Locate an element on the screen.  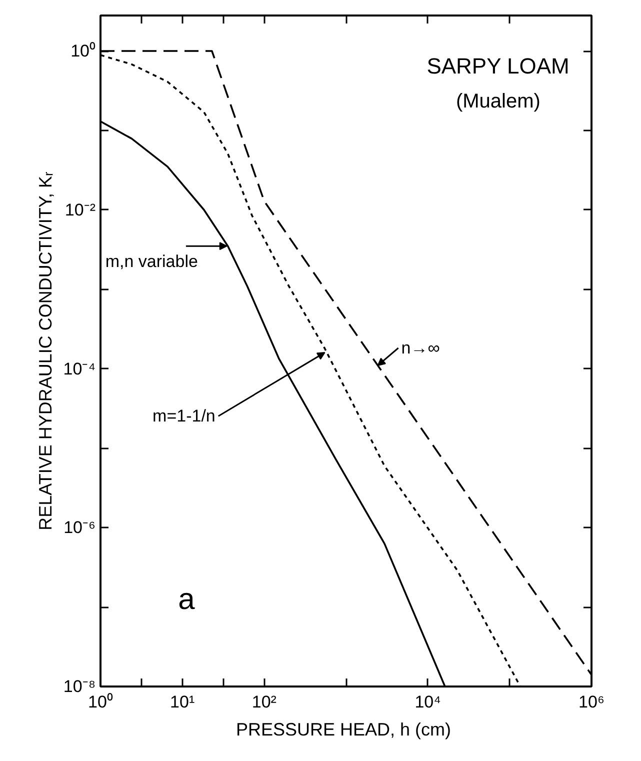
y-tick-label: 10⁻⁴ is located at coordinates (79, 368).